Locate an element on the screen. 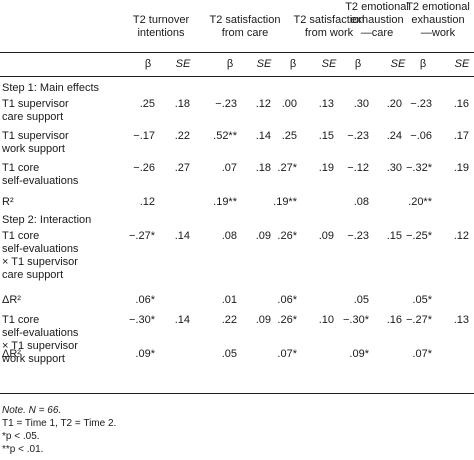 Image resolution: width=474 pixels, height=460 pixels. subheader-rule is located at coordinates (237, 76).